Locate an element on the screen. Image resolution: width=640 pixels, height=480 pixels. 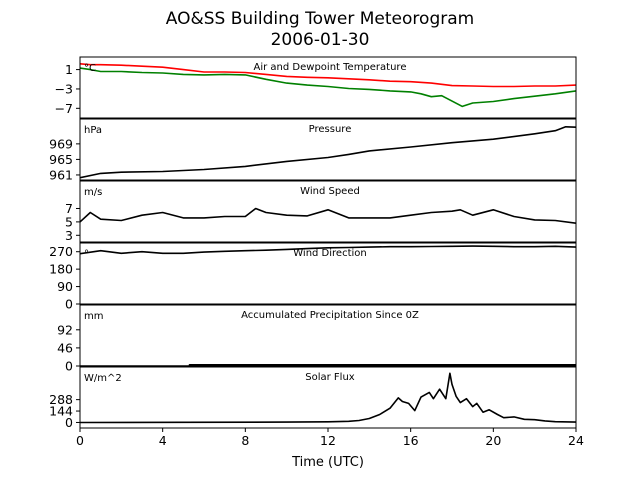
panel-frame-temperature is located at coordinates (328, 87).